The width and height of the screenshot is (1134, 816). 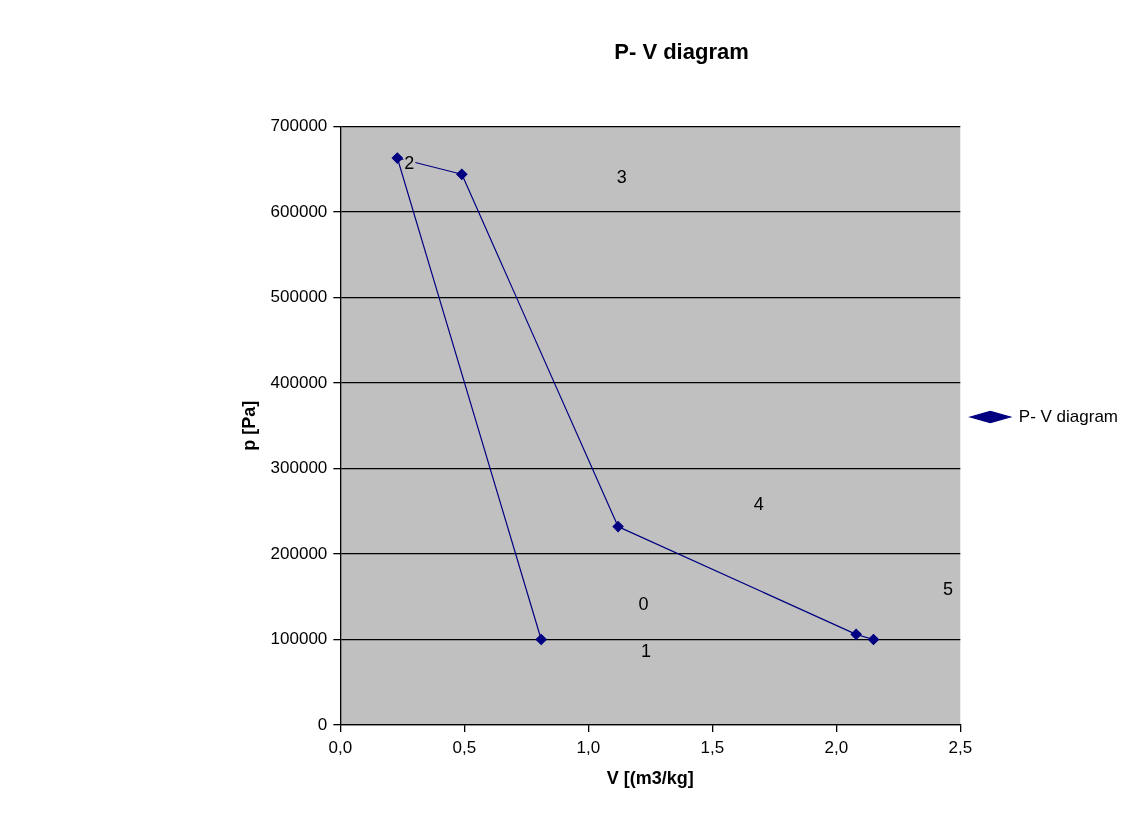 What do you see at coordinates (588, 747) in the screenshot?
I see `x-tick-label: 1,0` at bounding box center [588, 747].